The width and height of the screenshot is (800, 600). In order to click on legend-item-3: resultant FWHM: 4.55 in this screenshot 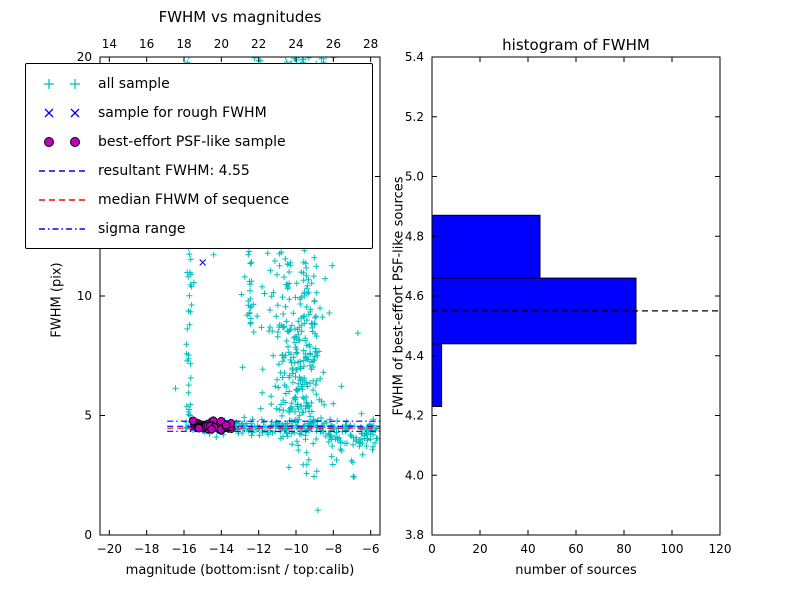, I will do `click(199, 170)`.